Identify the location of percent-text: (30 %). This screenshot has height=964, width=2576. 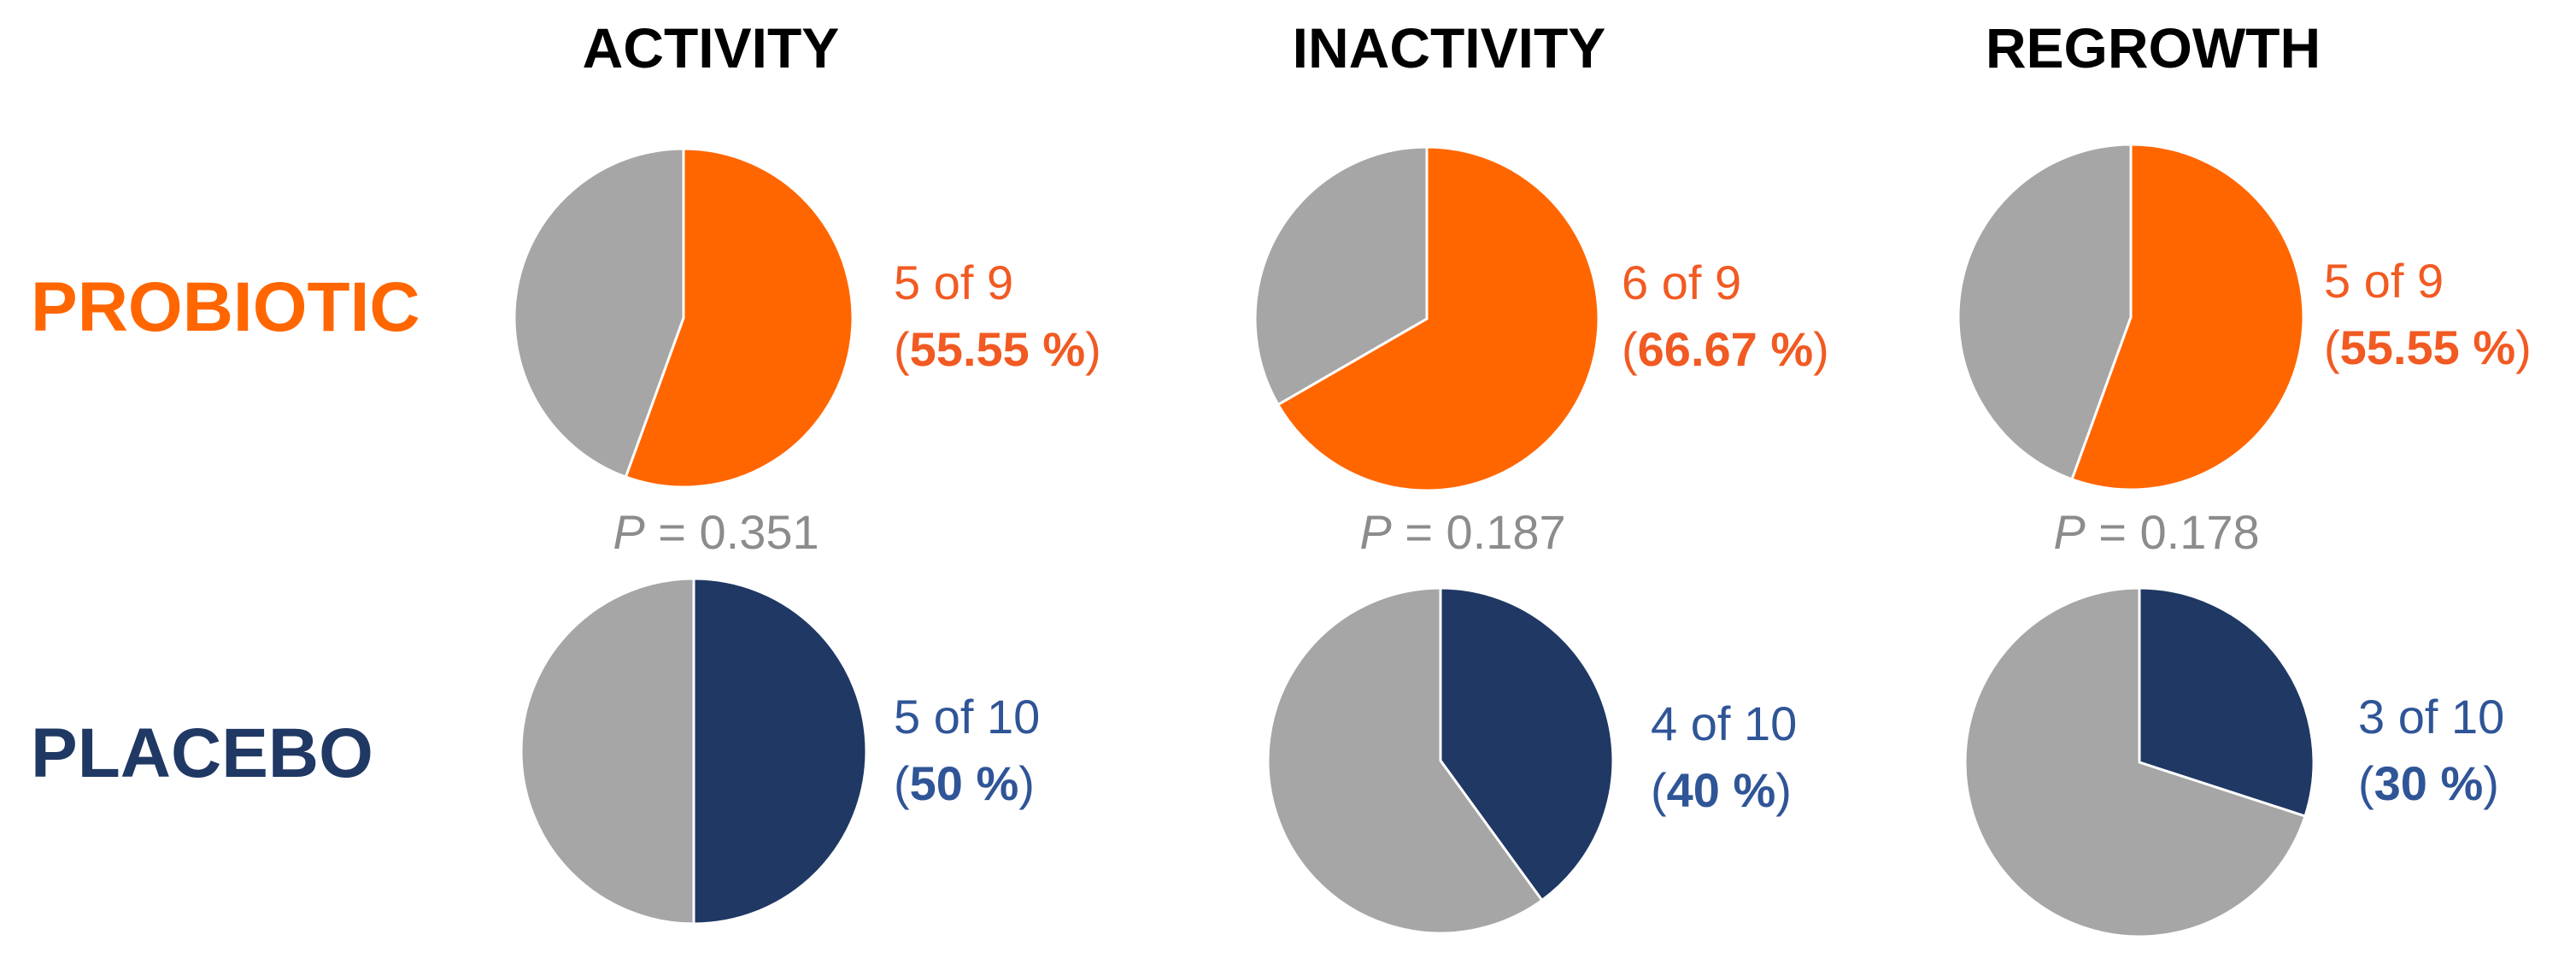
(2428, 783).